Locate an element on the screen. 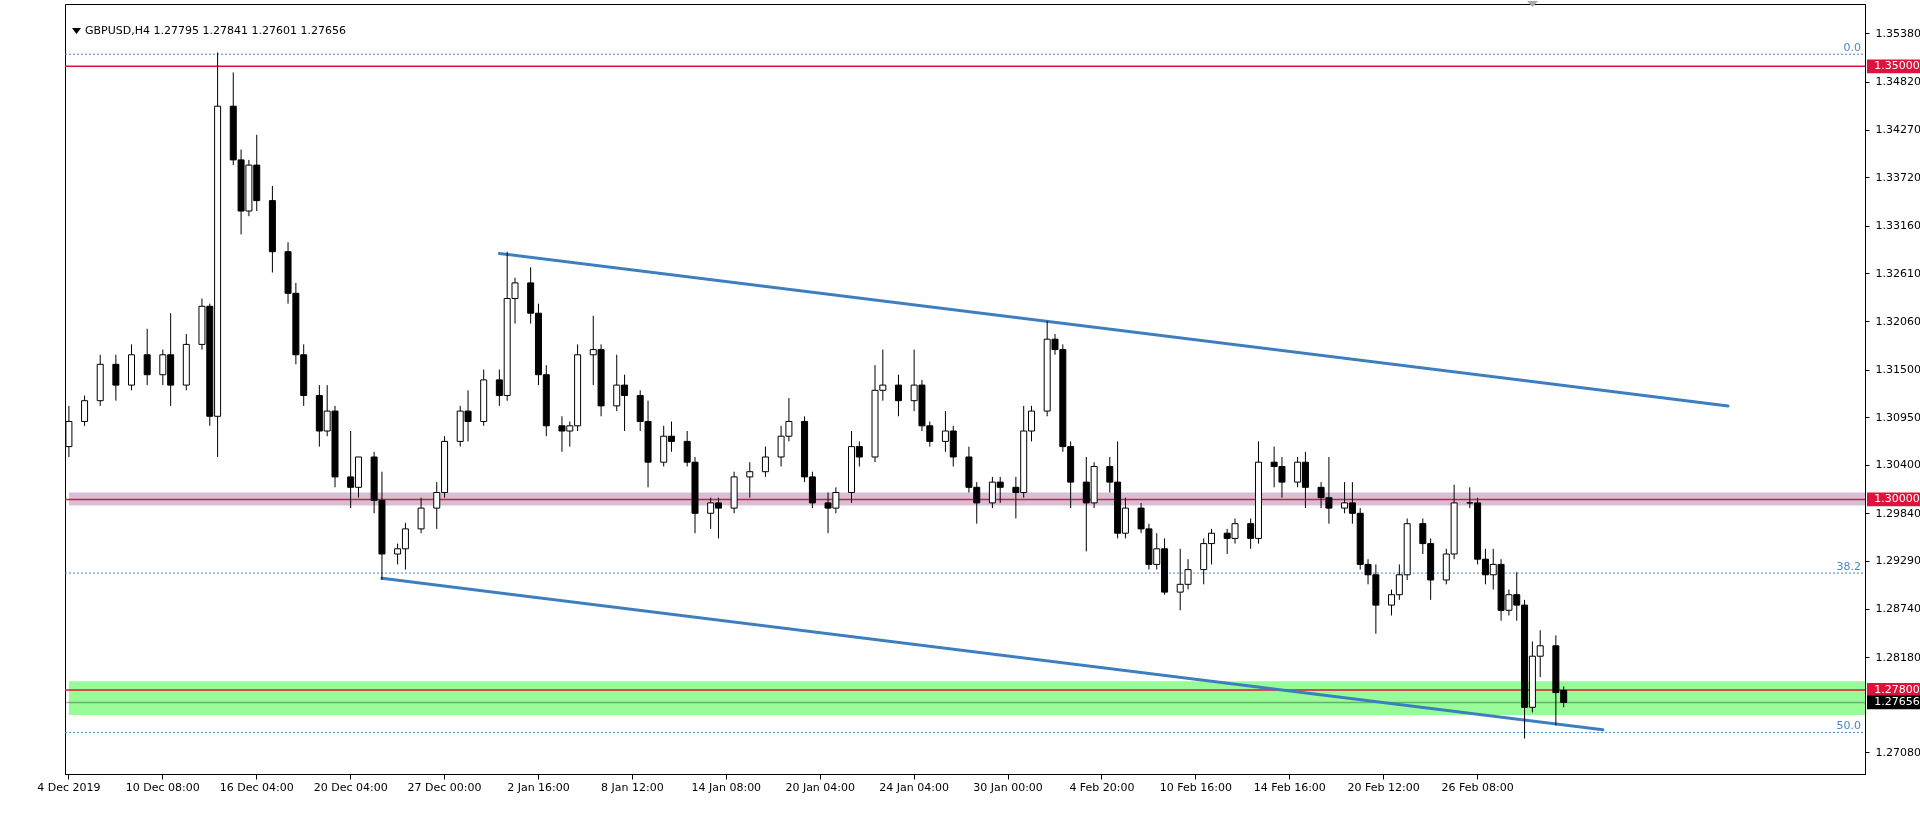 Image resolution: width=1920 pixels, height=816 pixels. annotation: 50.0 is located at coordinates (1848, 726).